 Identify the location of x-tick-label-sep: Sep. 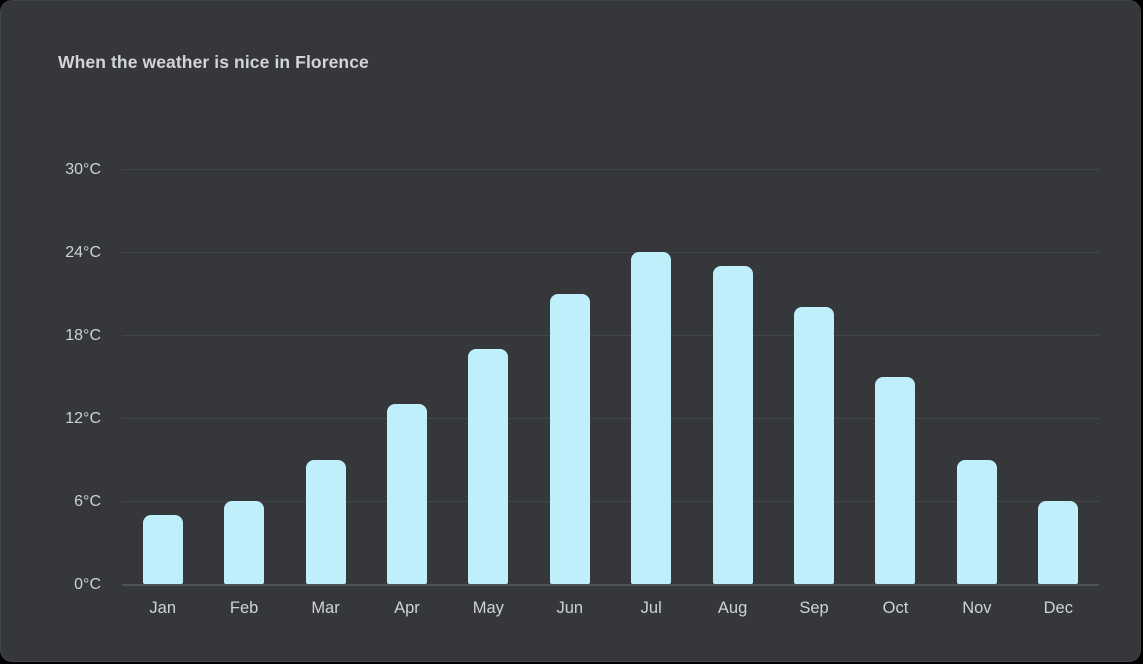
(814, 608).